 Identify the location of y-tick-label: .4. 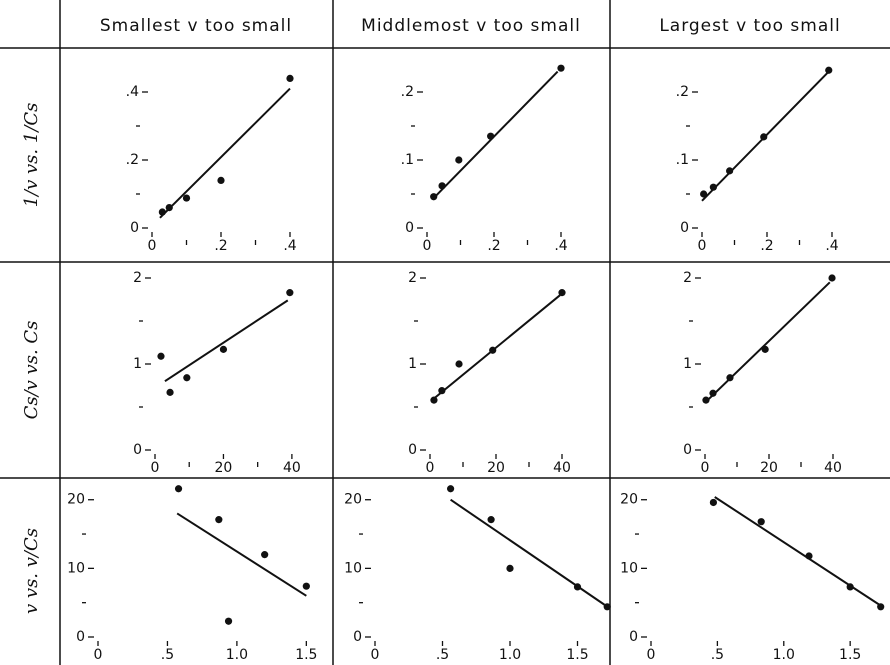
(132, 92).